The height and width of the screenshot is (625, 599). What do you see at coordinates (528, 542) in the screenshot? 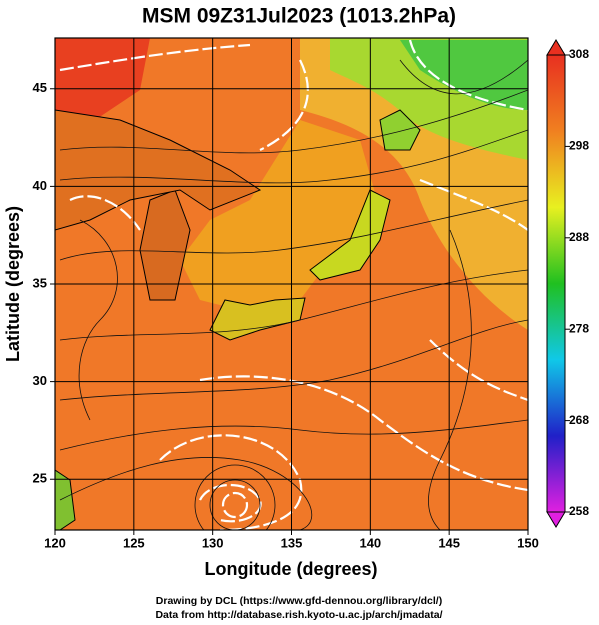
I see `x-tick-label: 150` at bounding box center [528, 542].